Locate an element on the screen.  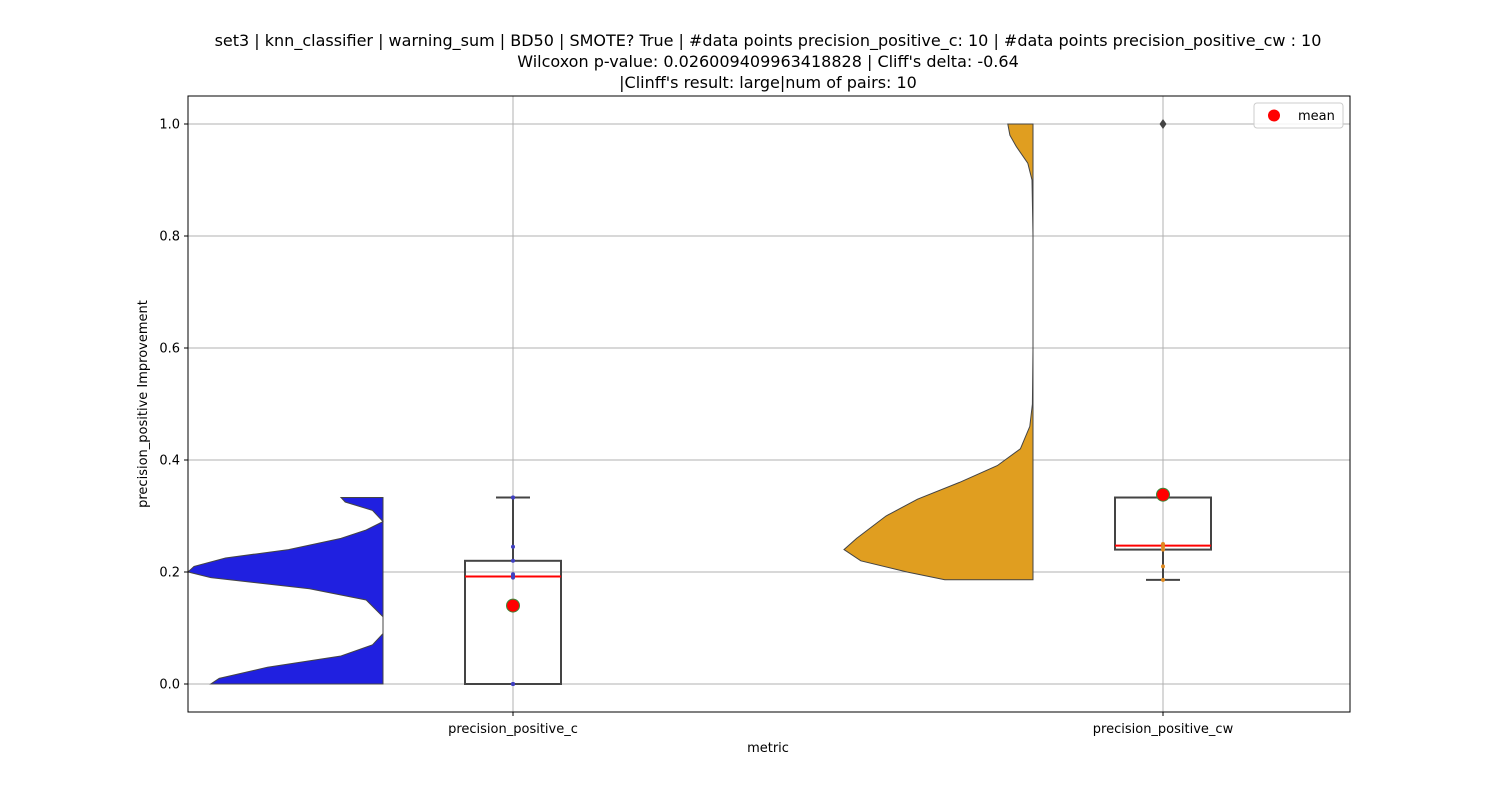
y-axis-label: precision_positive Improvement is located at coordinates (143, 404).